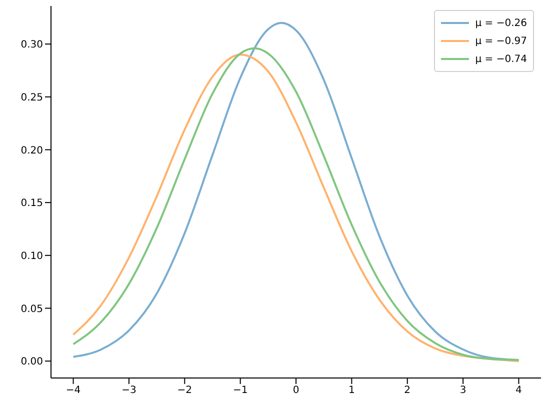 This screenshot has width=556, height=413. What do you see at coordinates (31, 204) in the screenshot?
I see `y-tick-label: 0.15` at bounding box center [31, 204].